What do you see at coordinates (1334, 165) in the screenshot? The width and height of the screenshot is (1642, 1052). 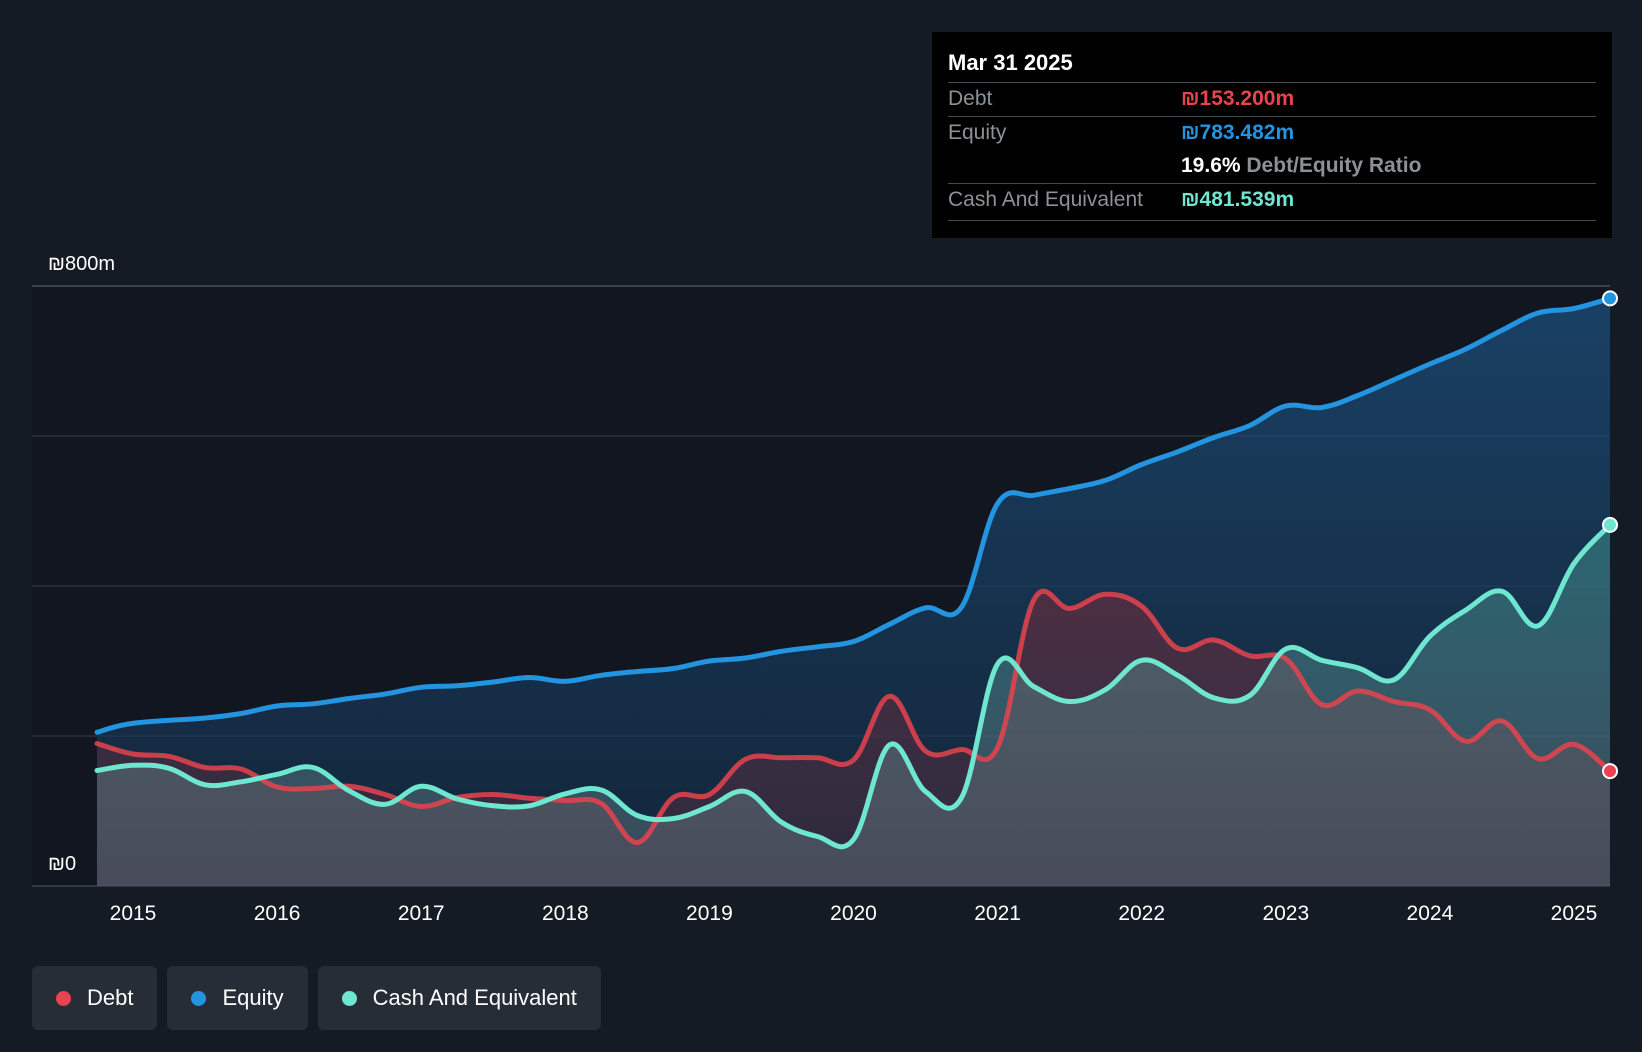 I see `tooltip-ratio-label: Debt/Equity Ratio` at bounding box center [1334, 165].